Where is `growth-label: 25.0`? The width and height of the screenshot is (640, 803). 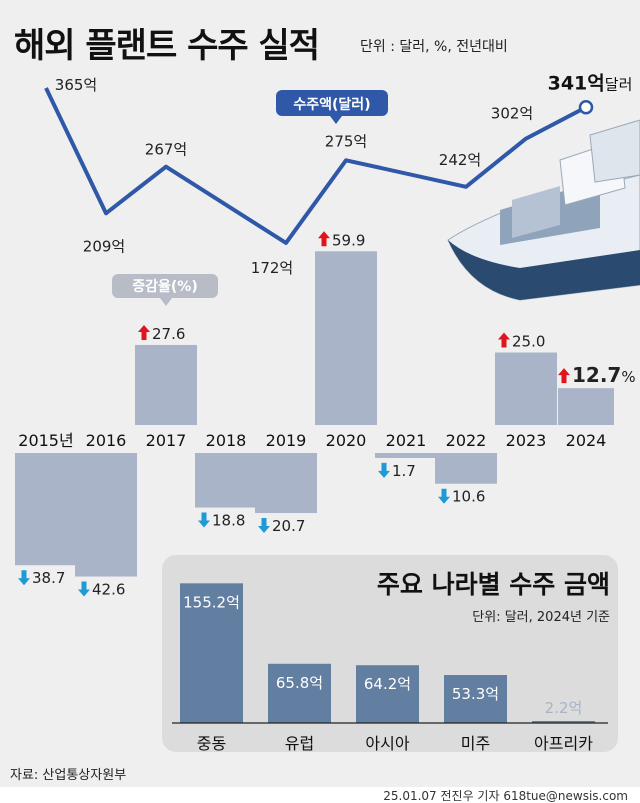
growth-label: 25.0 is located at coordinates (528, 342).